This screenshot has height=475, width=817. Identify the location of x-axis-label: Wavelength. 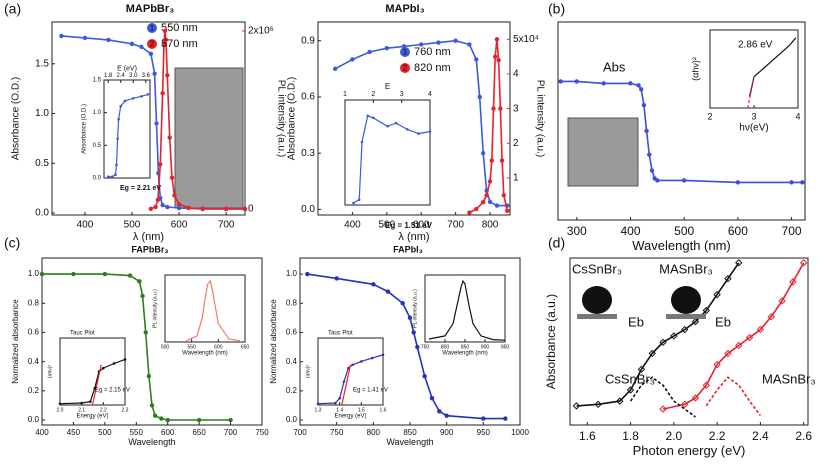
(151, 442).